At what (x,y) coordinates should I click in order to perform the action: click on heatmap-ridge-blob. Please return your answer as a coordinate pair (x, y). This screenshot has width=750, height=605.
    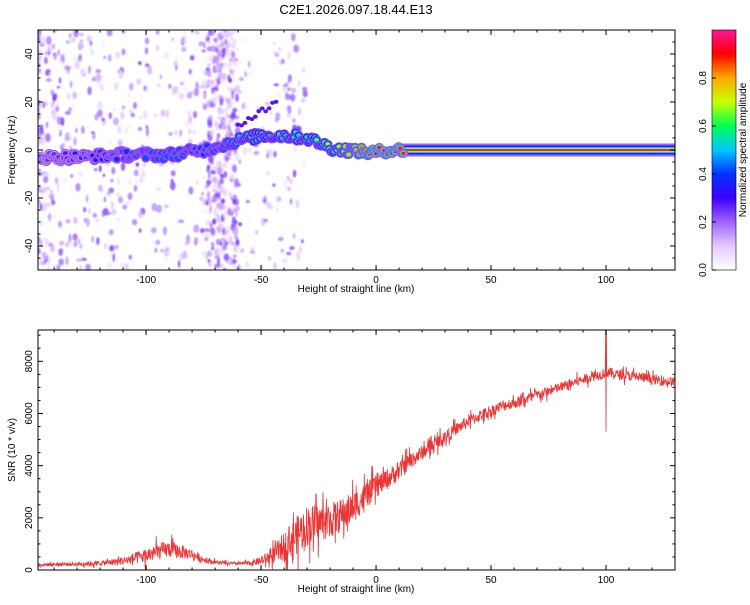
    Looking at the image, I should click on (126, 151).